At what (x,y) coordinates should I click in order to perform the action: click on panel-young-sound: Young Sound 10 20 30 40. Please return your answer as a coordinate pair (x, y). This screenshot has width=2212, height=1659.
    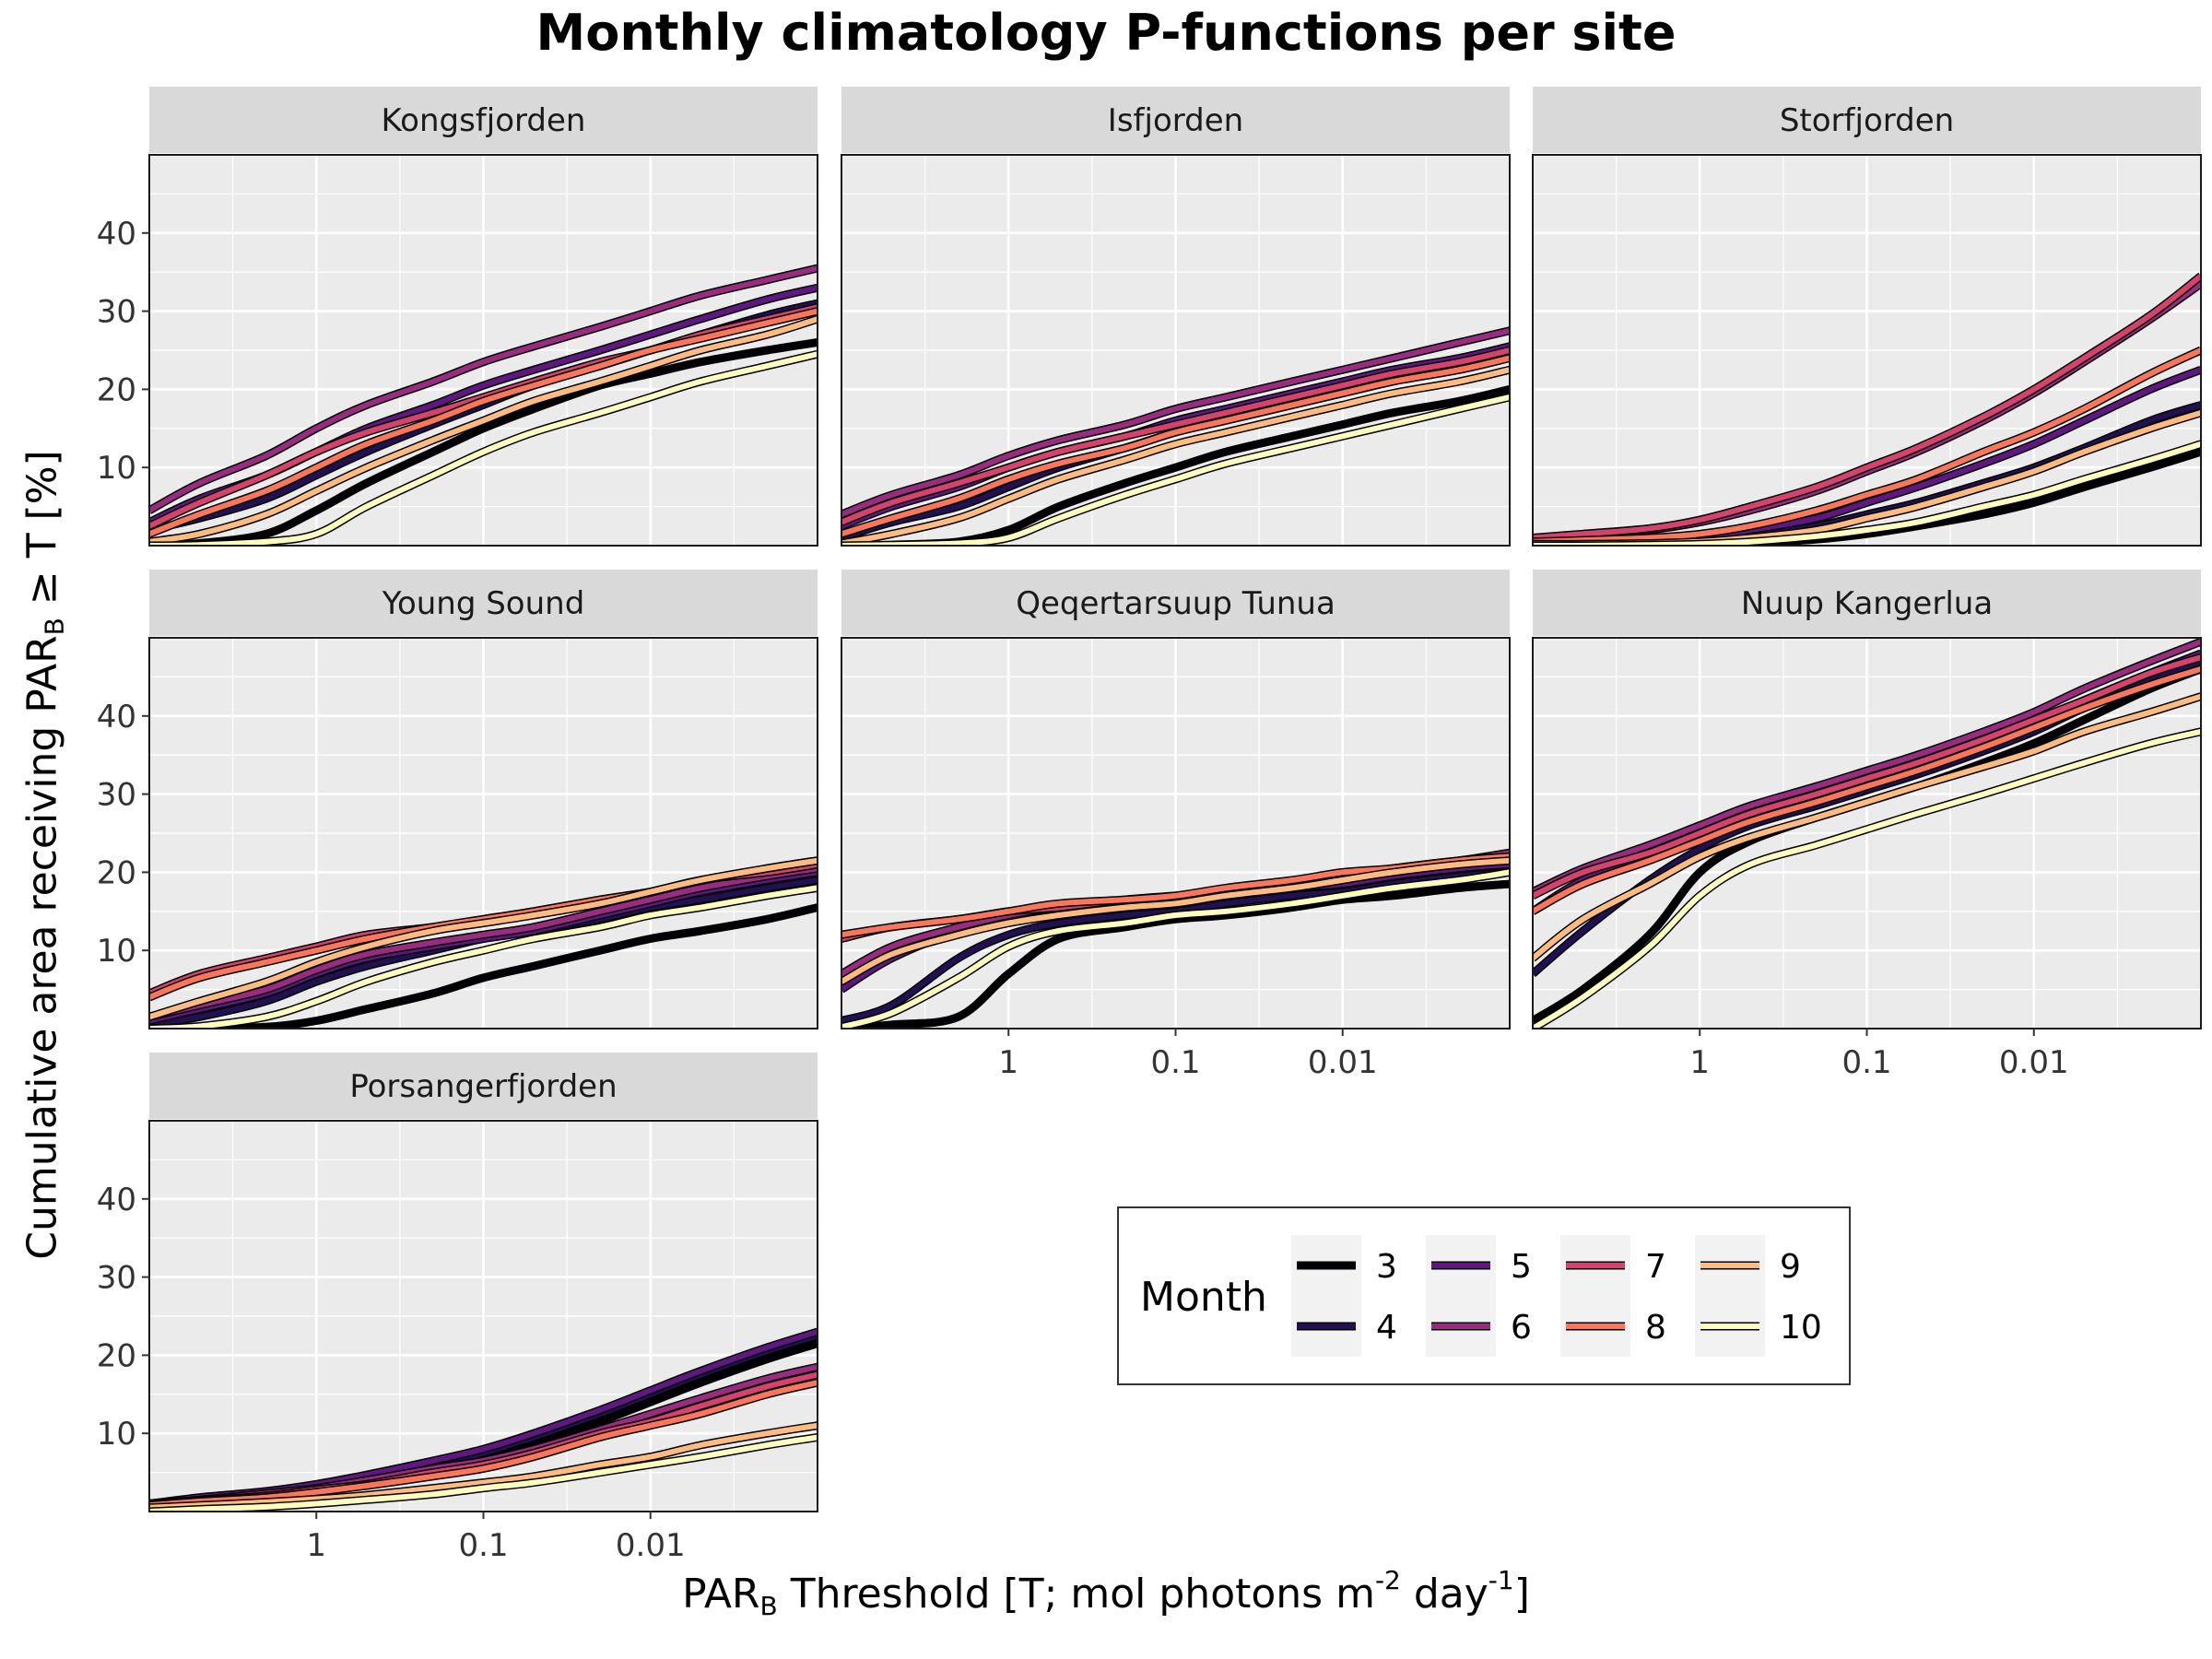
    Looking at the image, I should click on (457, 800).